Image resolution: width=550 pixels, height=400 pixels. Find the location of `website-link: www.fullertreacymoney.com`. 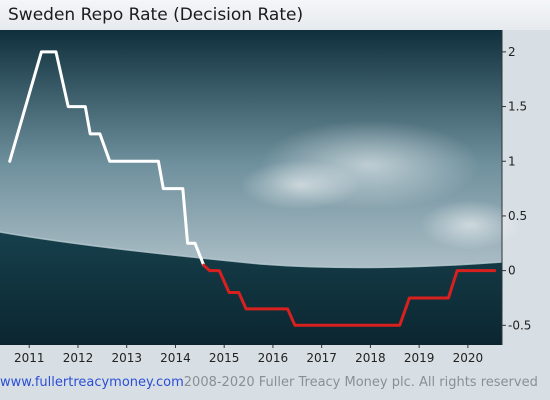

website-link: www.fullertreacymoney.com is located at coordinates (92, 382).